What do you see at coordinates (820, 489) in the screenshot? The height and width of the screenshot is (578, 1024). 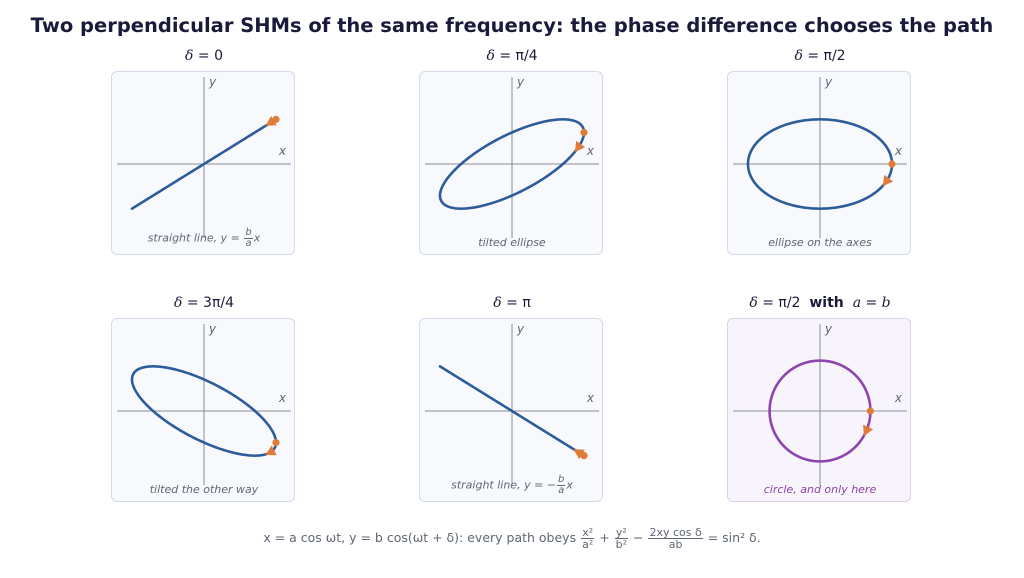 I see `caption-circle: circle, and only here` at bounding box center [820, 489].